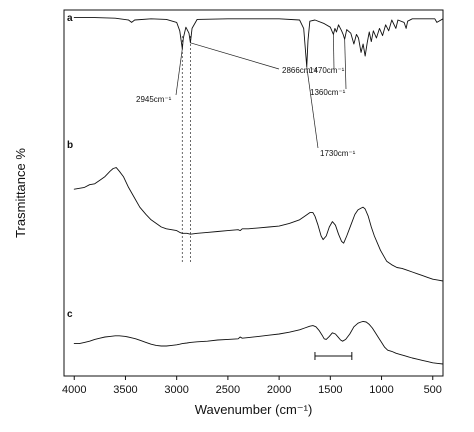  What do you see at coordinates (338, 153) in the screenshot?
I see `annotation-label: 1730cm⁻¹` at bounding box center [338, 153].